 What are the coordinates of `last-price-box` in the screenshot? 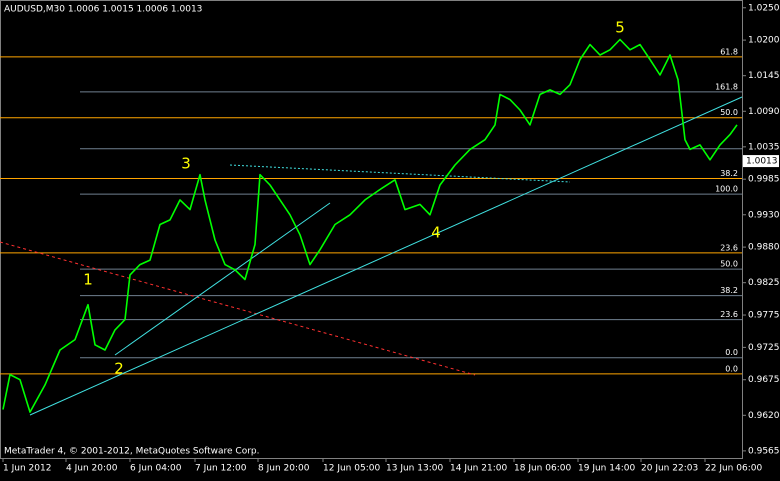 It's located at (761, 161).